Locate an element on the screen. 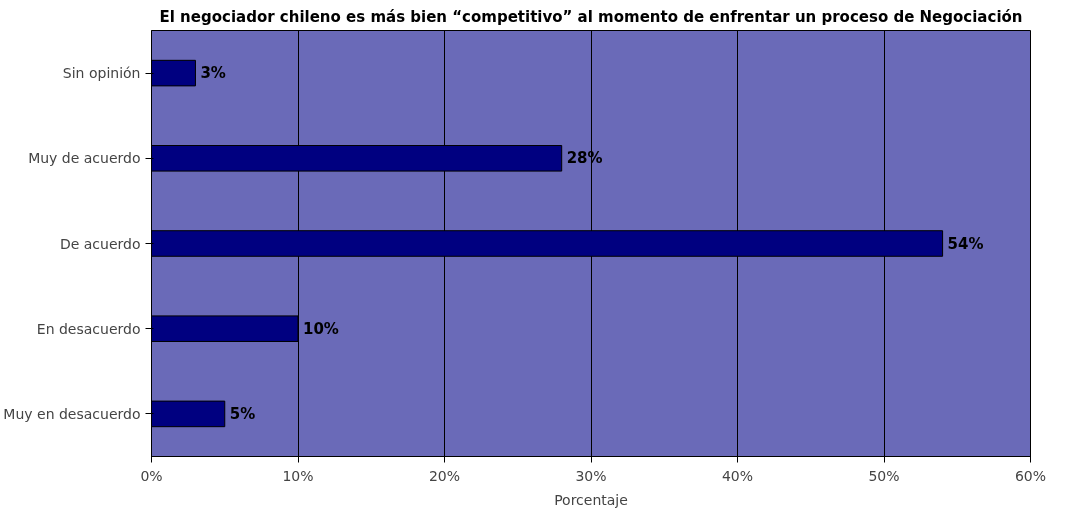  y-tick-label: De acuerdo is located at coordinates (100, 243).